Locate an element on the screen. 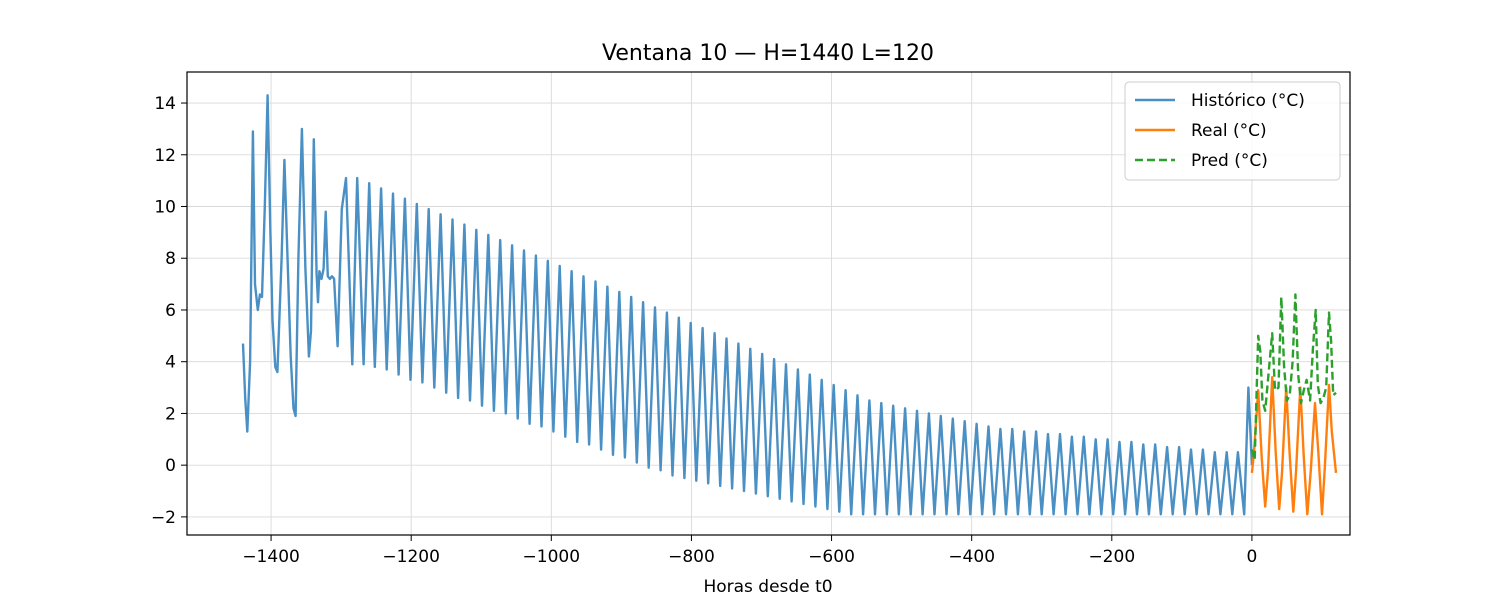 This screenshot has height=600, width=1500. y-tick-label: 8 is located at coordinates (170, 259).